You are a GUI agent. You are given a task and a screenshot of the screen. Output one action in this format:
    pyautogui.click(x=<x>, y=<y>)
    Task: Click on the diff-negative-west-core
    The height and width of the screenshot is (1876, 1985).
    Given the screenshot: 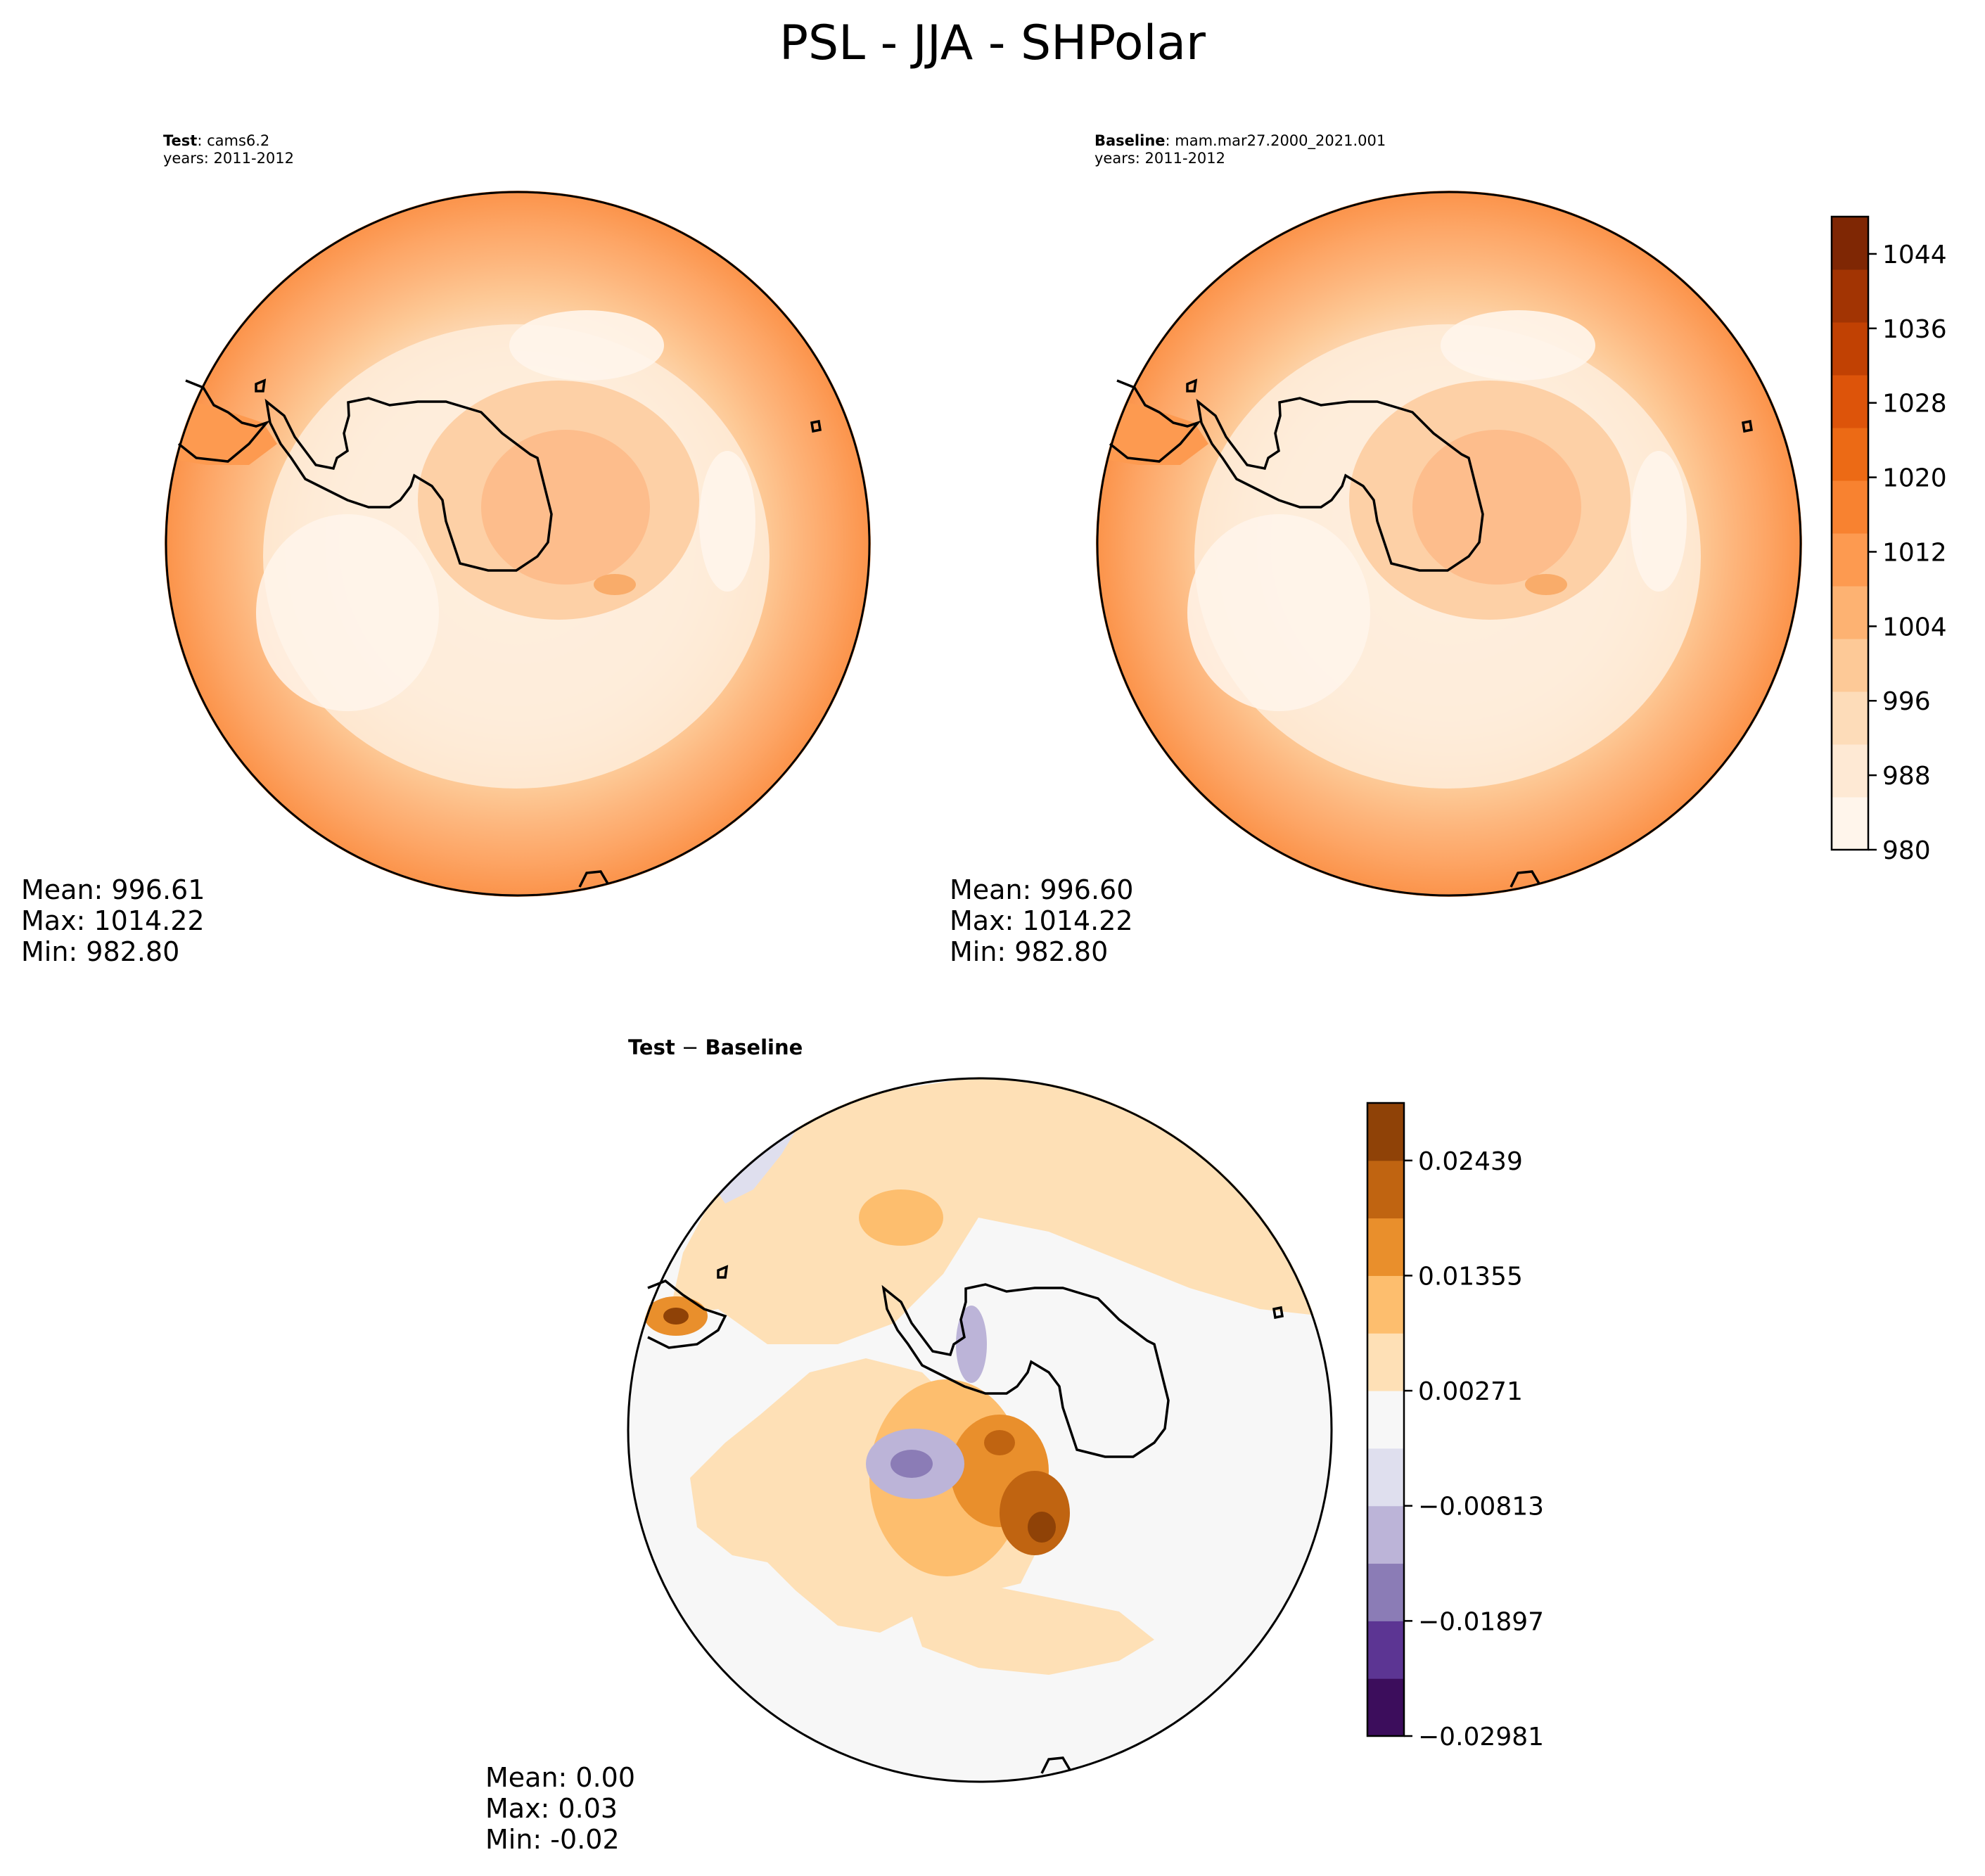 What is the action you would take?
    pyautogui.click(x=912, y=1464)
    